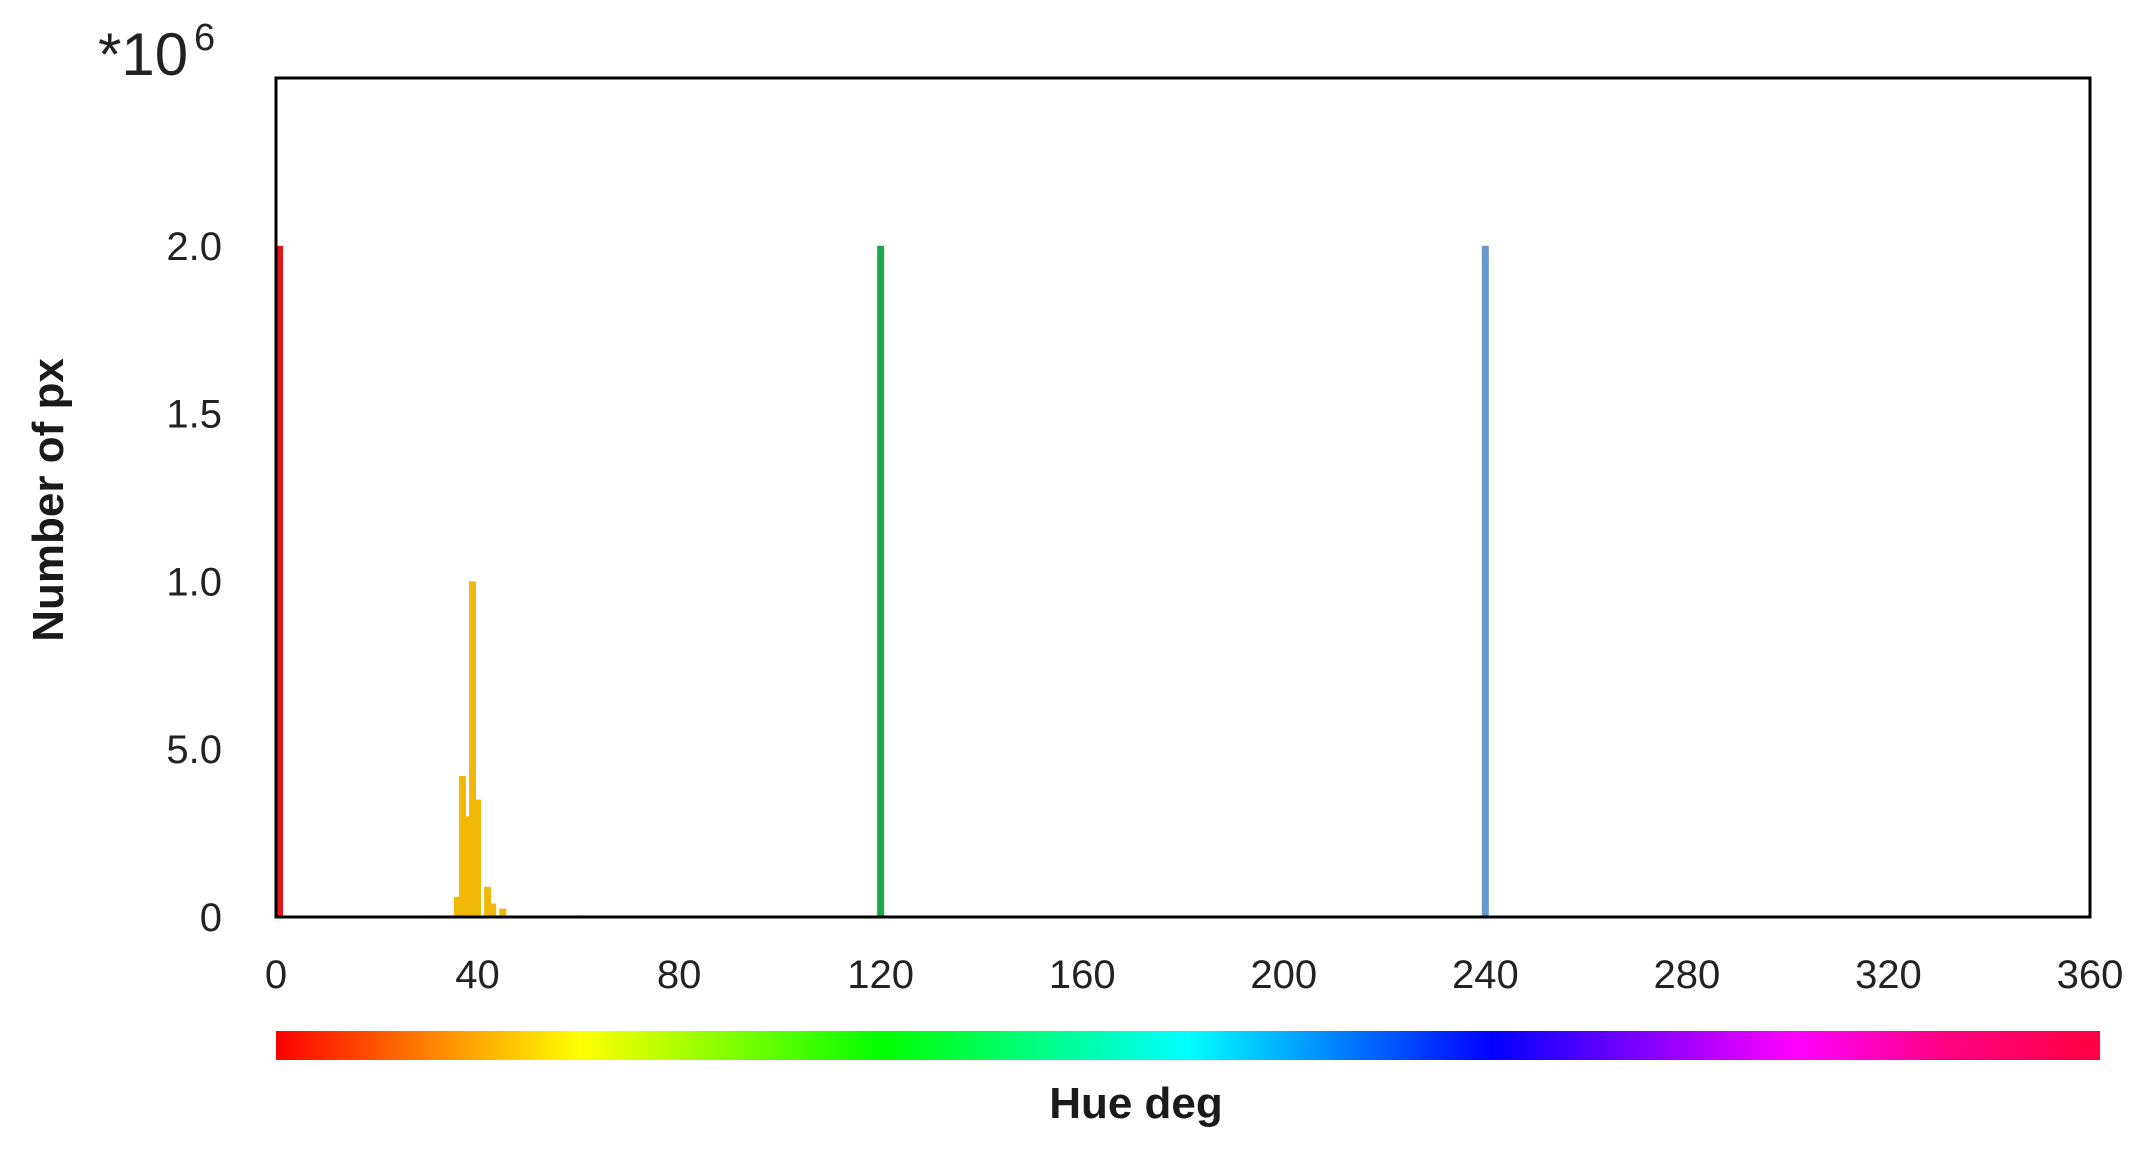 Image resolution: width=2133 pixels, height=1154 pixels. What do you see at coordinates (194, 247) in the screenshot?
I see `y-tick-label: 2.0` at bounding box center [194, 247].